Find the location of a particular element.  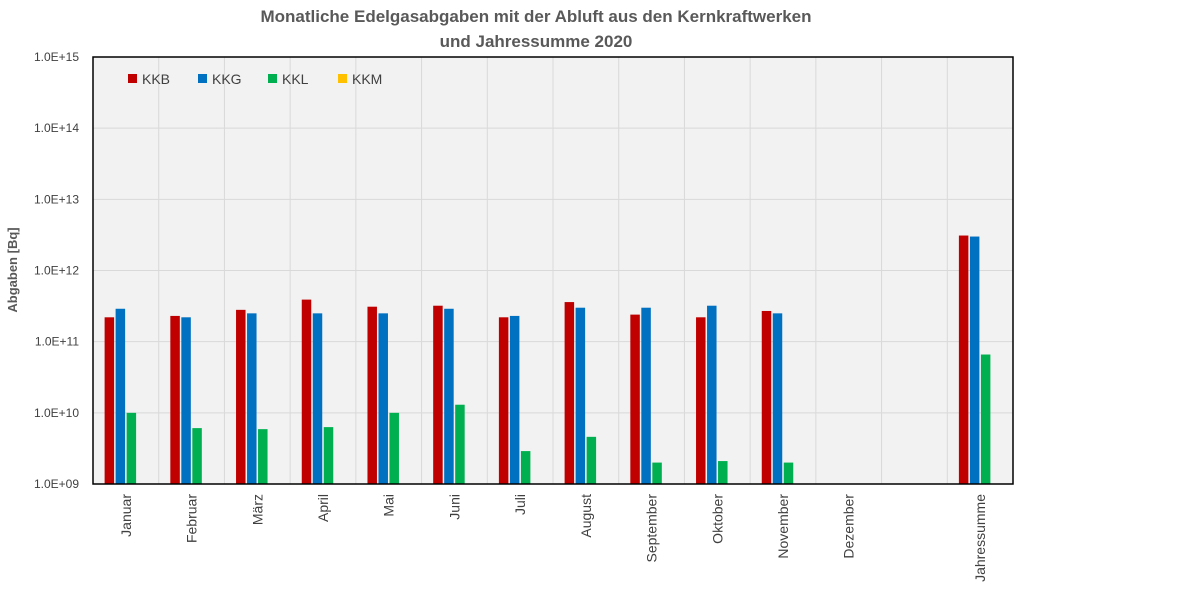

y-tick-label: 1.0E+10 is located at coordinates (56, 413).